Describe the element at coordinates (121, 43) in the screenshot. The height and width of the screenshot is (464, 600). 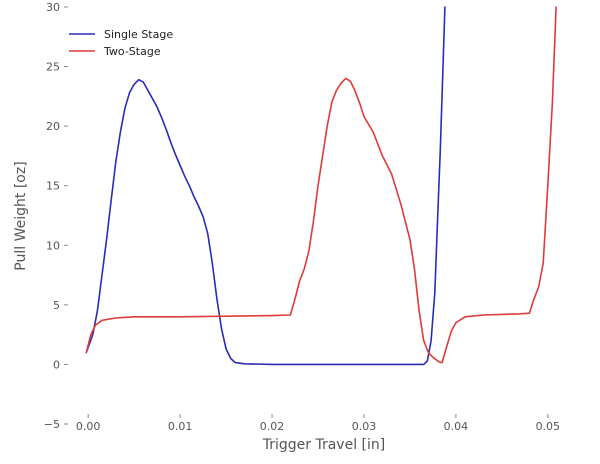
I see `legend: Single Stage Two-Stage` at that location.